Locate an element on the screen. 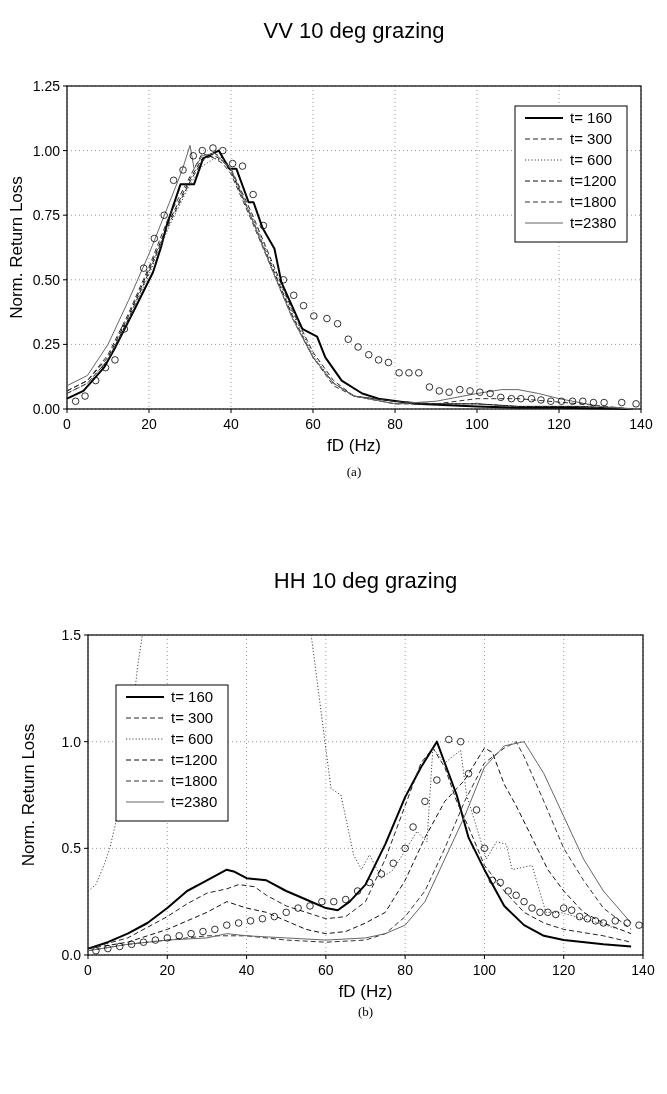 Image resolution: width=667 pixels, height=1094 pixels. x-tick-label: 120 is located at coordinates (559, 424).